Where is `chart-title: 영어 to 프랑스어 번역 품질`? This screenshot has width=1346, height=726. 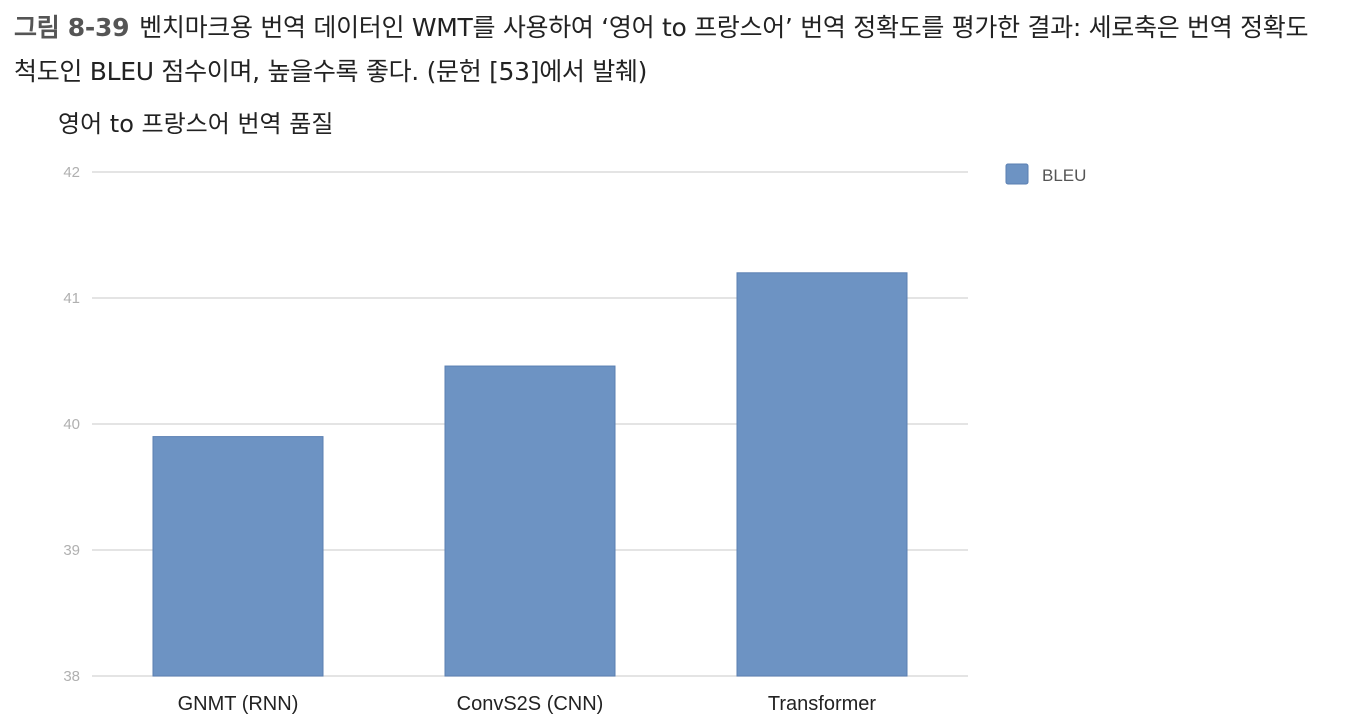 chart-title: 영어 to 프랑스어 번역 품질 is located at coordinates (196, 124).